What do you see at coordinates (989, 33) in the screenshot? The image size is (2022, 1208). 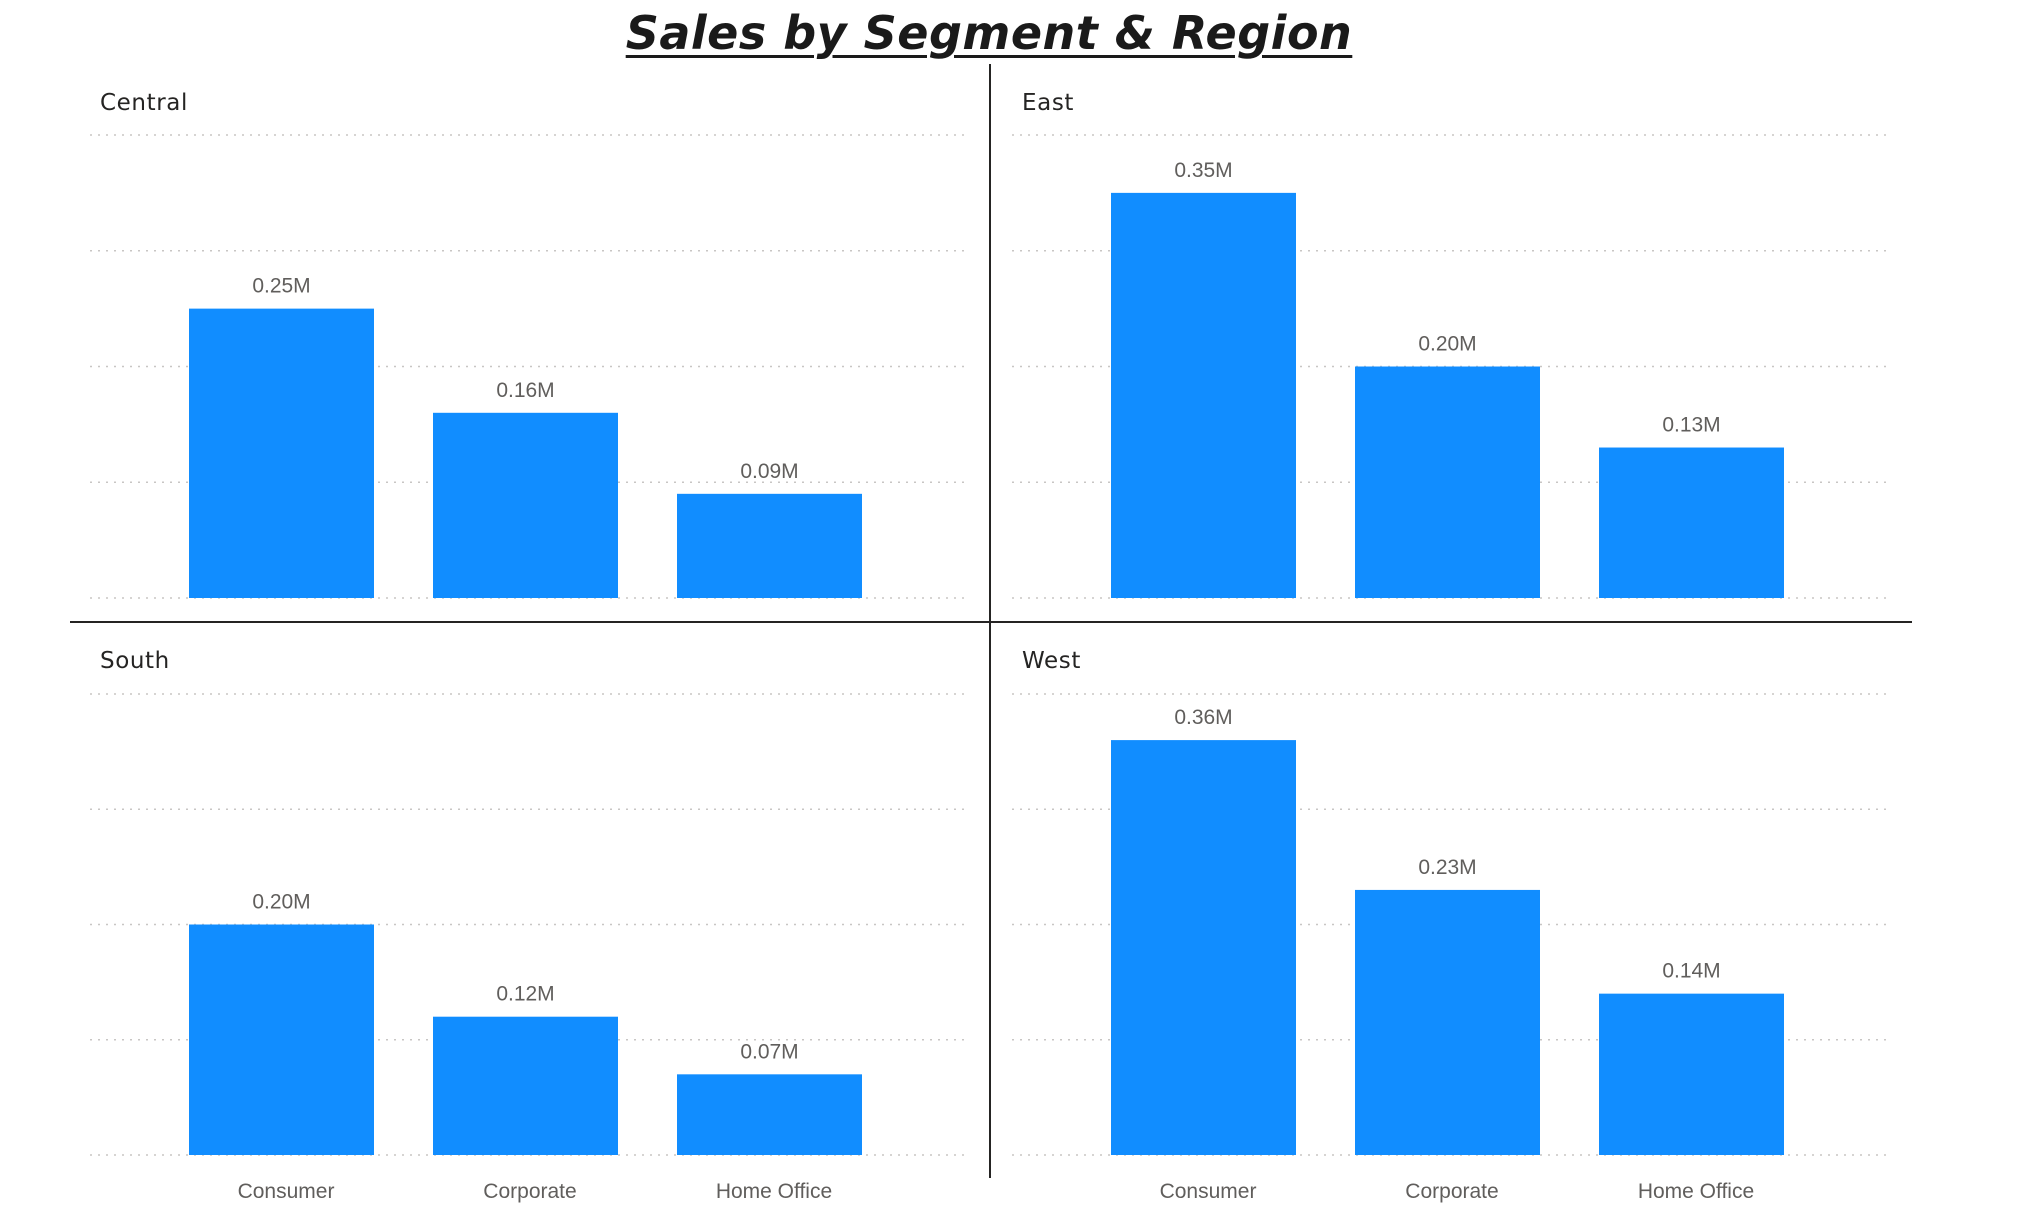 I see `report-title: Sales by Segment & Region` at bounding box center [989, 33].